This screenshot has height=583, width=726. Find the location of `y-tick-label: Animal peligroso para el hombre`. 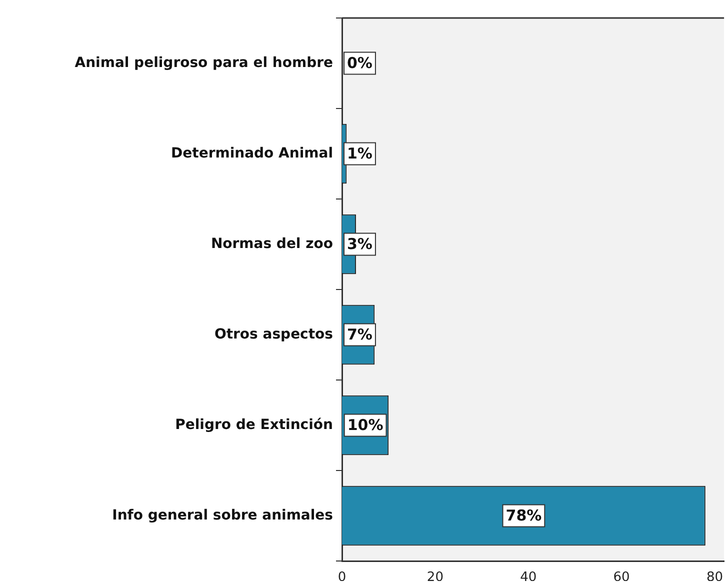

y-tick-label: Animal peligroso para el hombre is located at coordinates (203, 62).